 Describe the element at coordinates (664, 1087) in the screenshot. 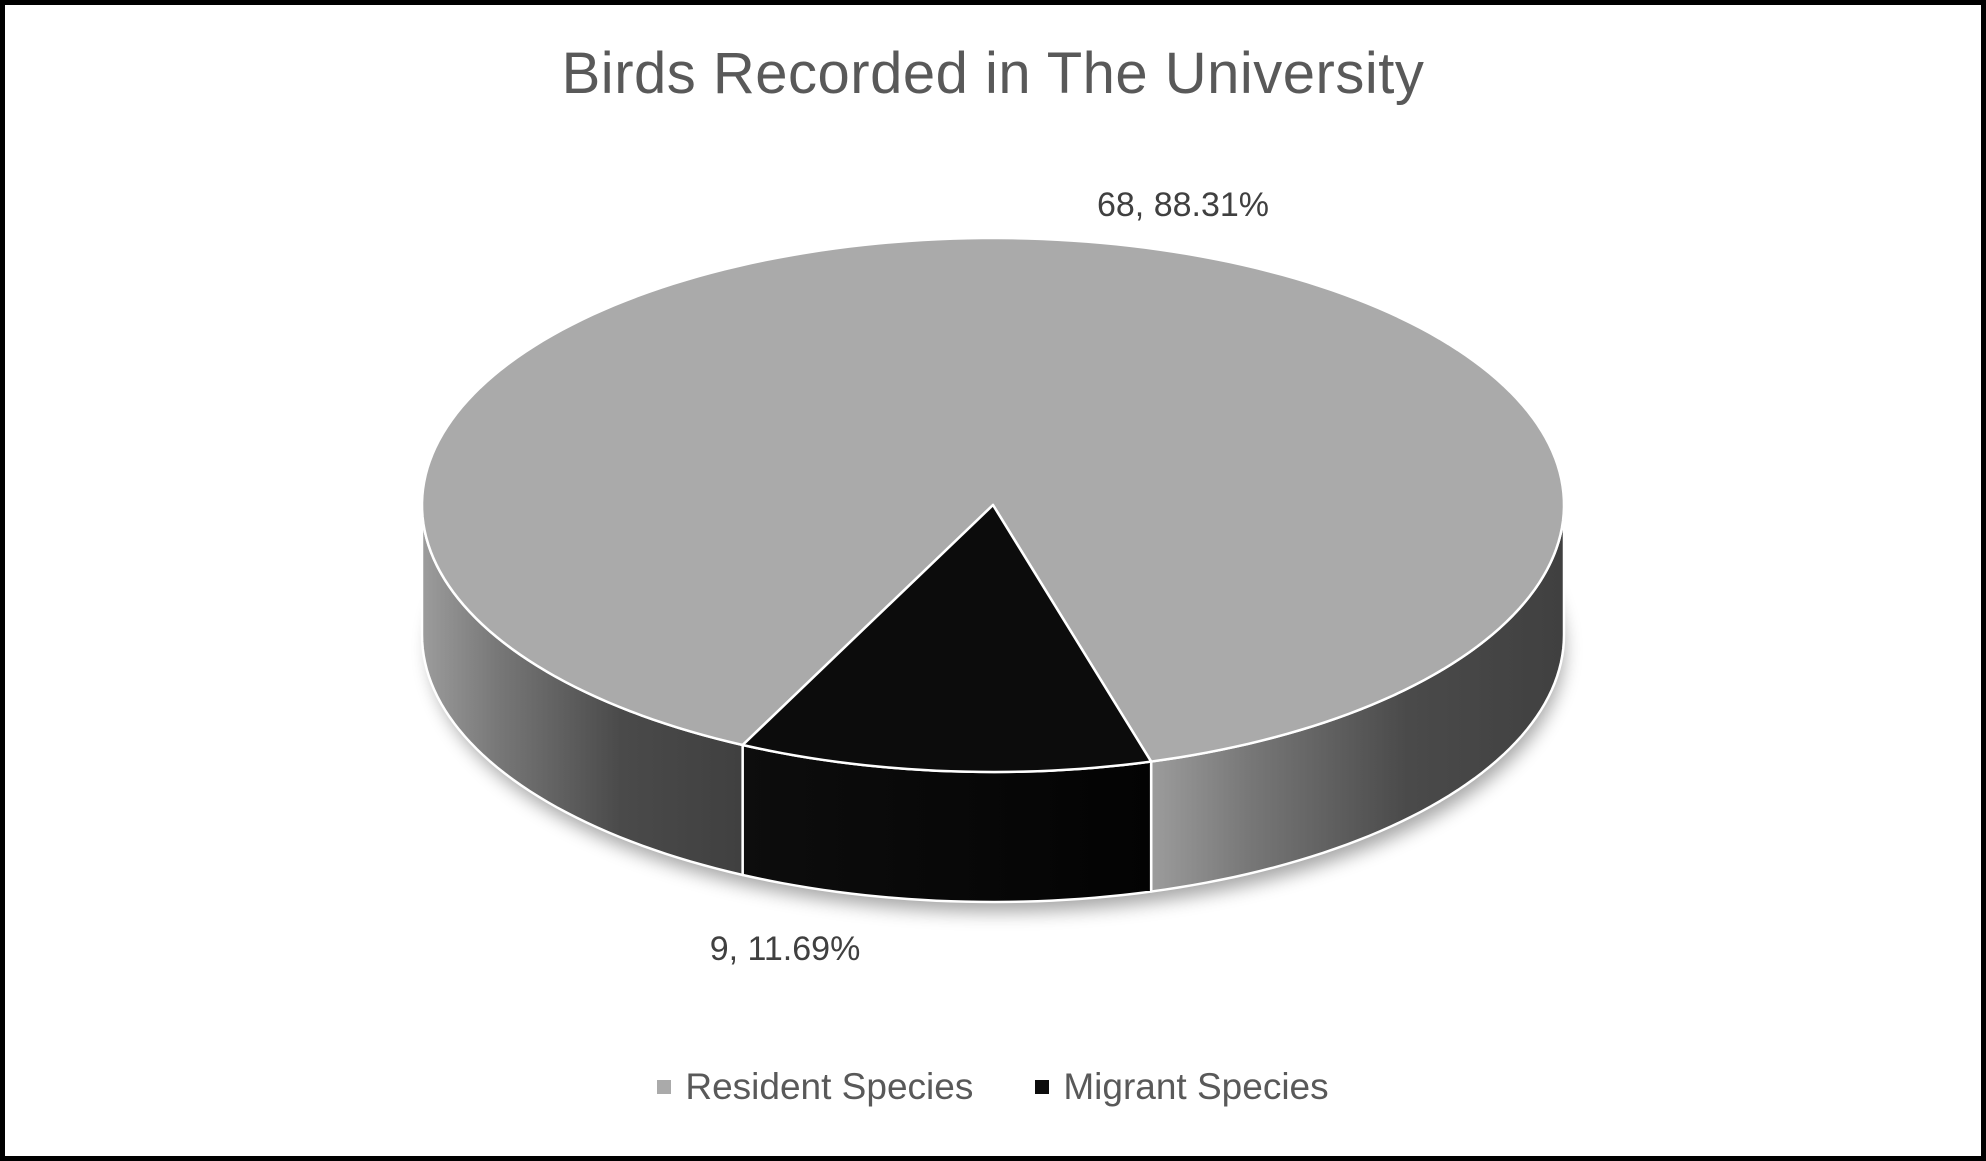

I see `legend-swatch-resident` at that location.